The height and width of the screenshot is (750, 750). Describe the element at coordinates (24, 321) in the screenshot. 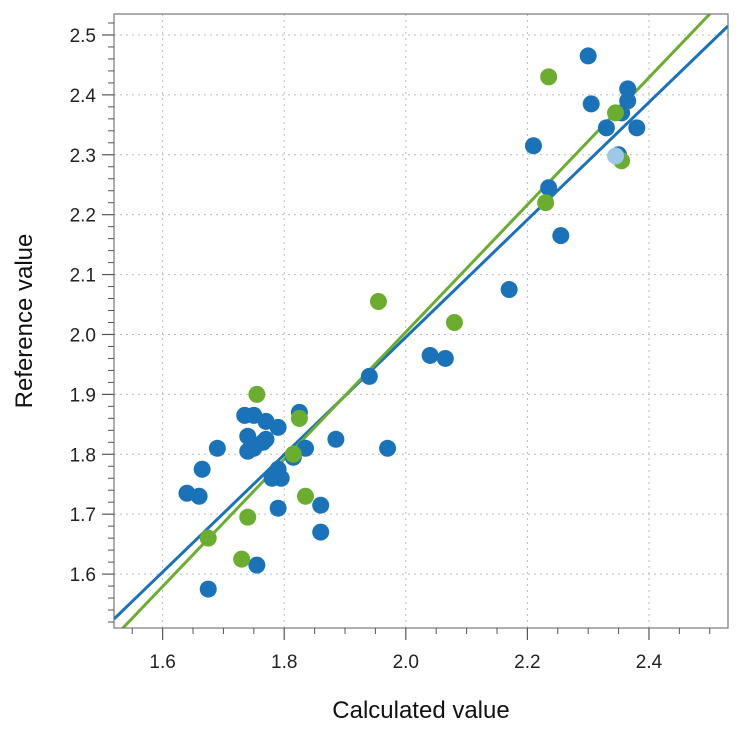

I see `y-axis-title: Reference value` at that location.